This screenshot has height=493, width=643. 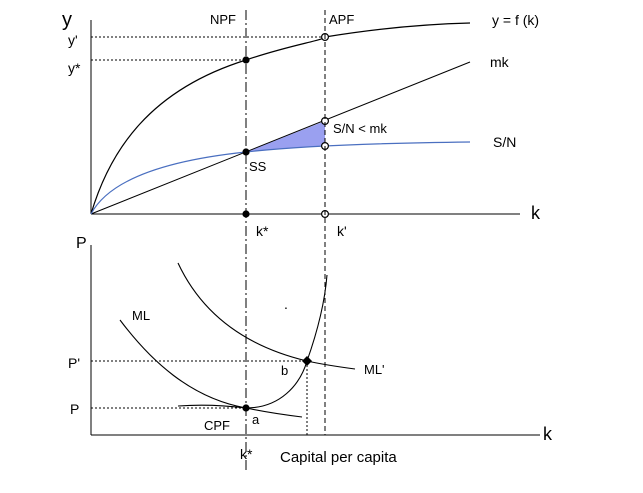 I want to click on y-star-tick-label: y*, so click(x=74, y=68).